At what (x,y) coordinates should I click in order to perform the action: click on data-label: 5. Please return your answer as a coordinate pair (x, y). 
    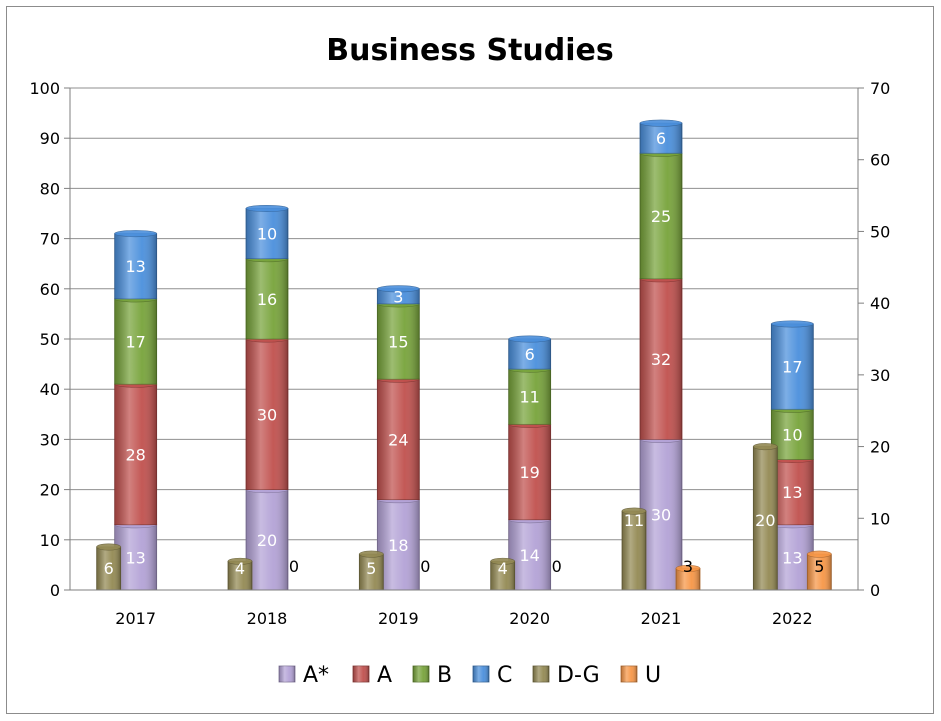
    Looking at the image, I should click on (371, 568).